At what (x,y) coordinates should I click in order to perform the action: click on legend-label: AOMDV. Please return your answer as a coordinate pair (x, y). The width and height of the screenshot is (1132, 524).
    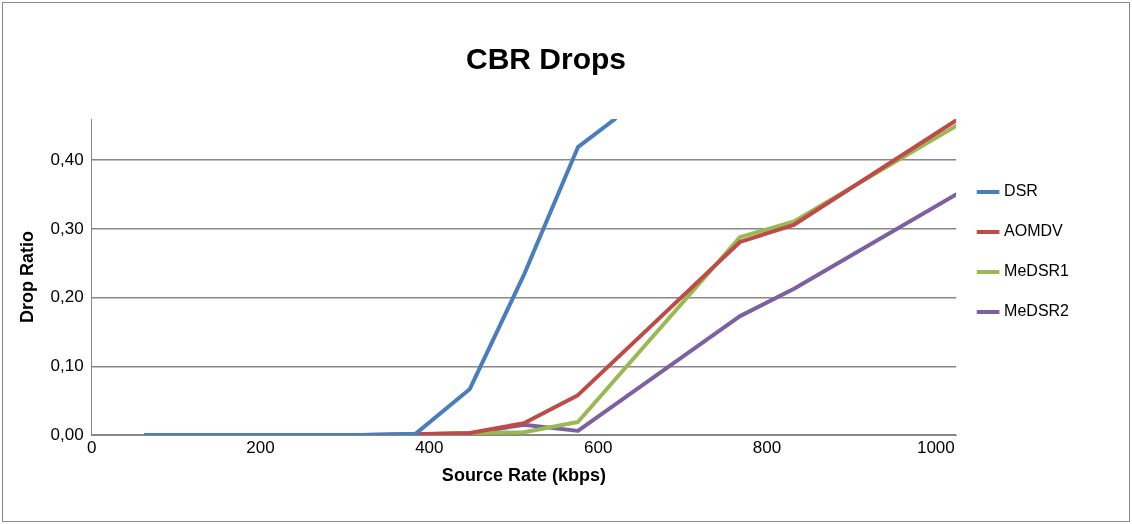
    Looking at the image, I should click on (1034, 231).